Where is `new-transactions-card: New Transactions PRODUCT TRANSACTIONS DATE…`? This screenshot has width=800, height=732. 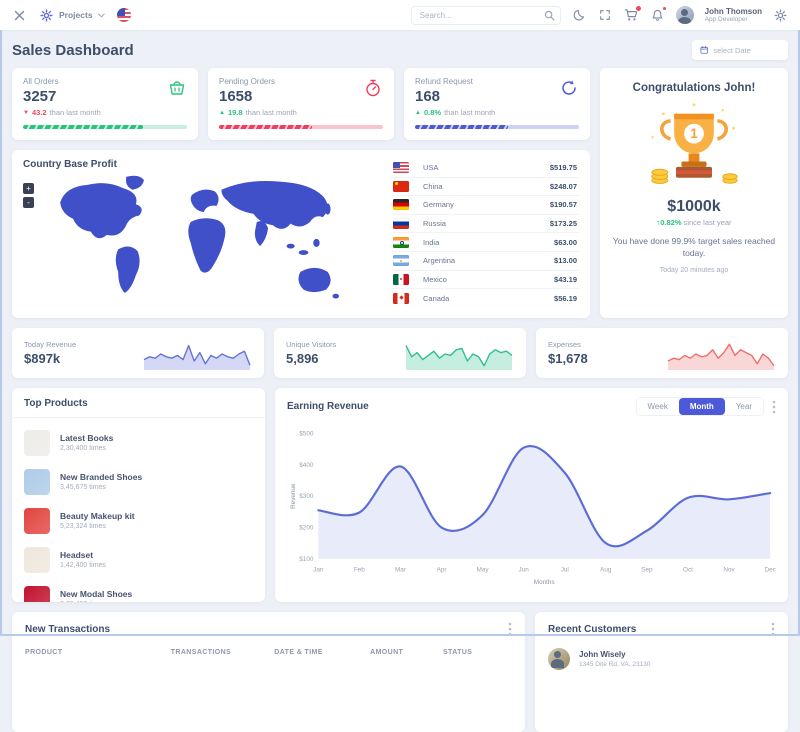
new-transactions-card: New Transactions PRODUCT TRANSACTIONS DATE… is located at coordinates (268, 672).